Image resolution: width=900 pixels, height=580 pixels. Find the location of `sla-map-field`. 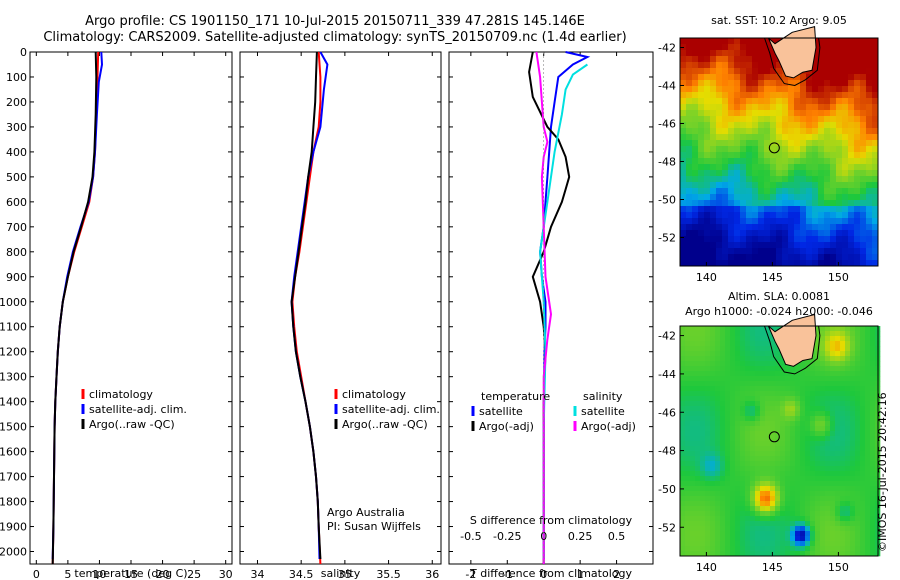

sla-map-field is located at coordinates (780, 441).